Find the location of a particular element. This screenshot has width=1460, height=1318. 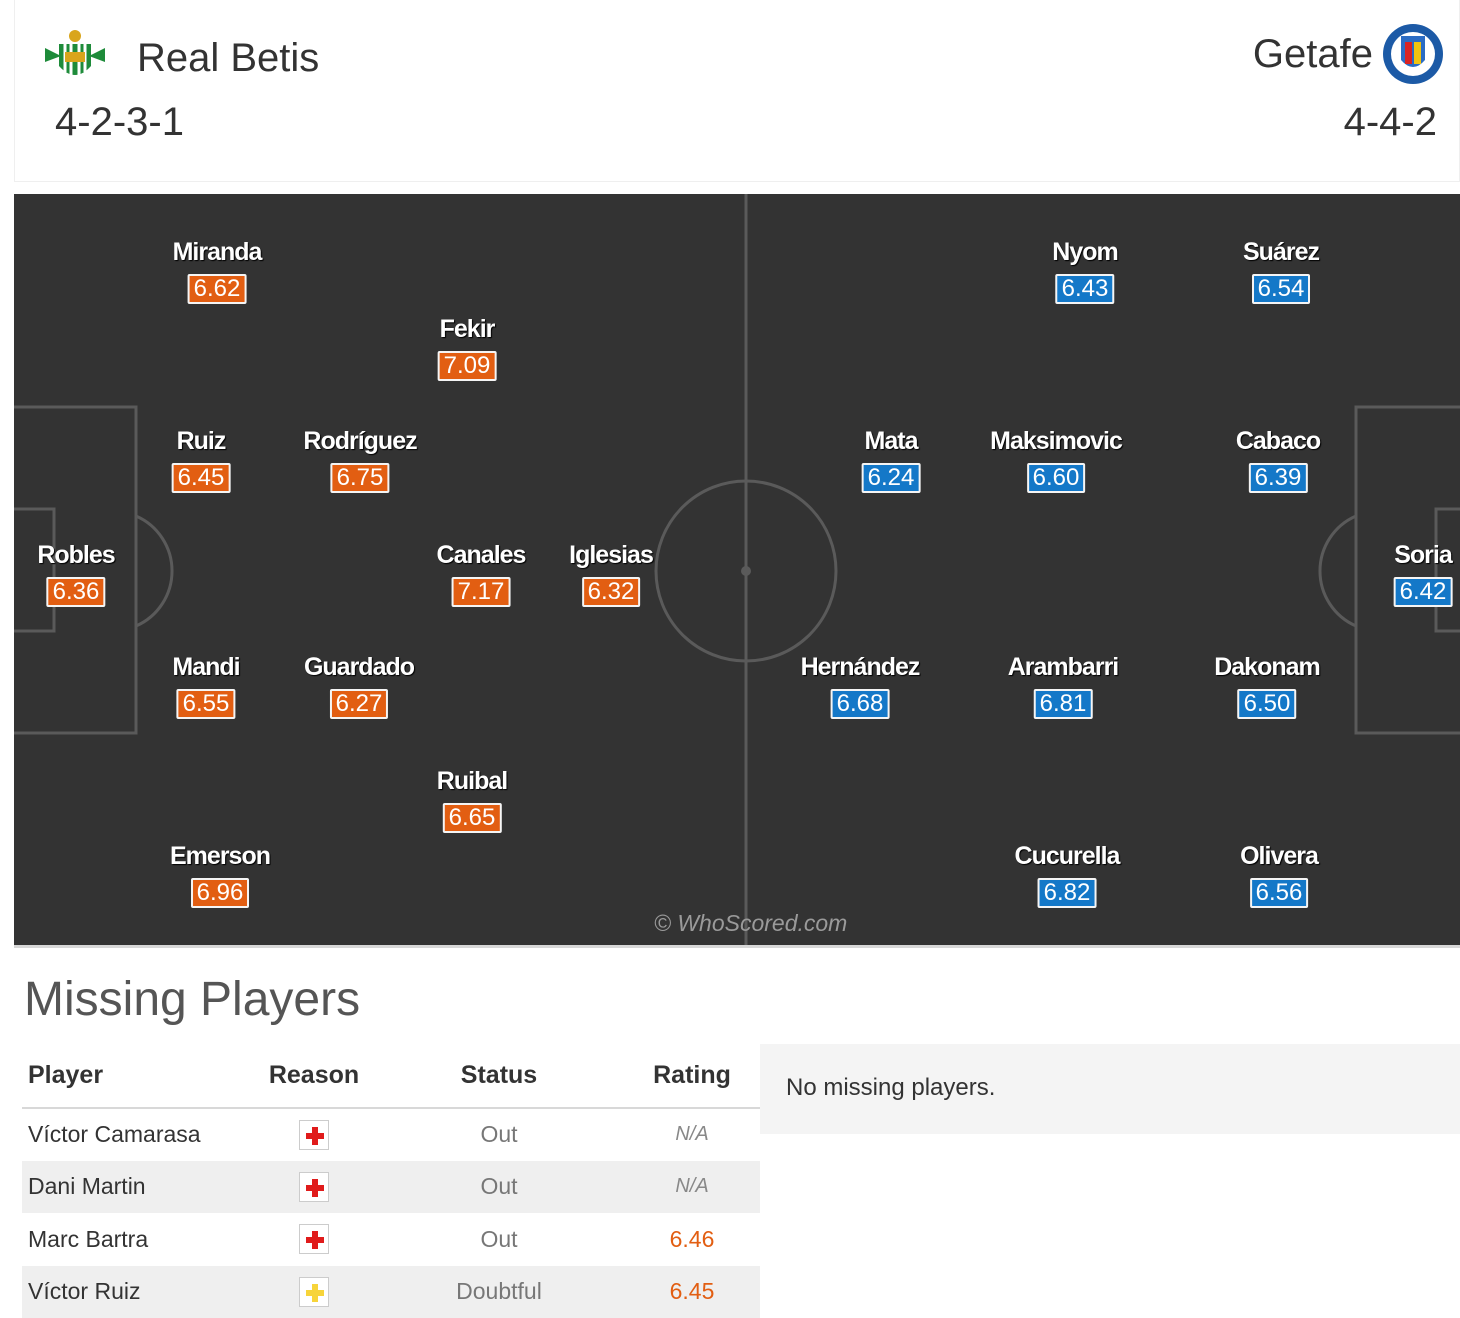

missing-player-name: Dani Martin is located at coordinates (87, 1186).